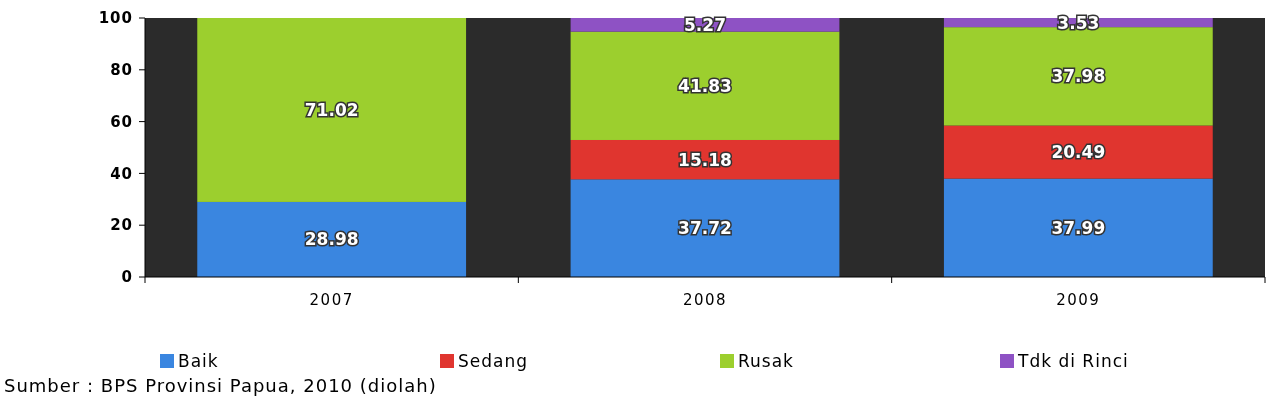 The width and height of the screenshot is (1281, 401). Describe the element at coordinates (127, 277) in the screenshot. I see `y-tick-label: 0` at that location.